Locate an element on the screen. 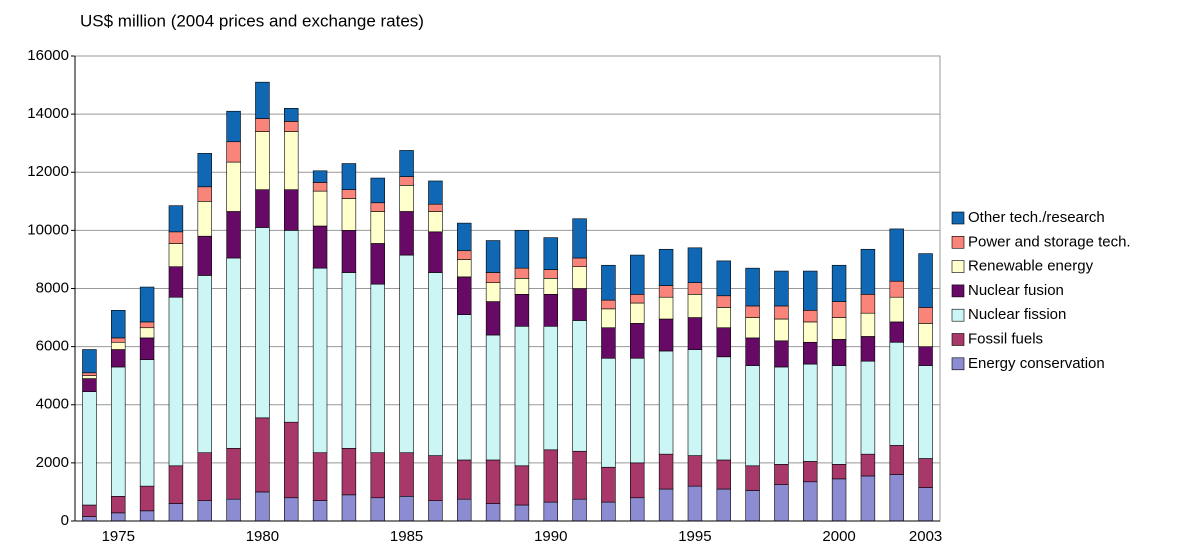 The width and height of the screenshot is (1177, 552). x-tick-label: 2000 is located at coordinates (838, 536).